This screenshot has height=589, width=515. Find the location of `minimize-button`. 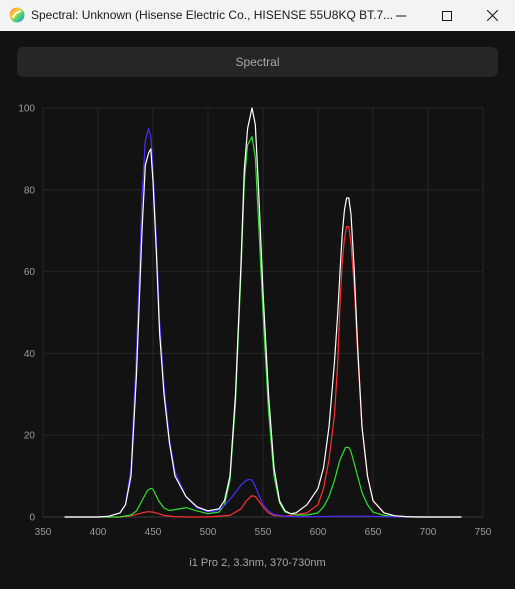

minimize-button is located at coordinates (401, 15).